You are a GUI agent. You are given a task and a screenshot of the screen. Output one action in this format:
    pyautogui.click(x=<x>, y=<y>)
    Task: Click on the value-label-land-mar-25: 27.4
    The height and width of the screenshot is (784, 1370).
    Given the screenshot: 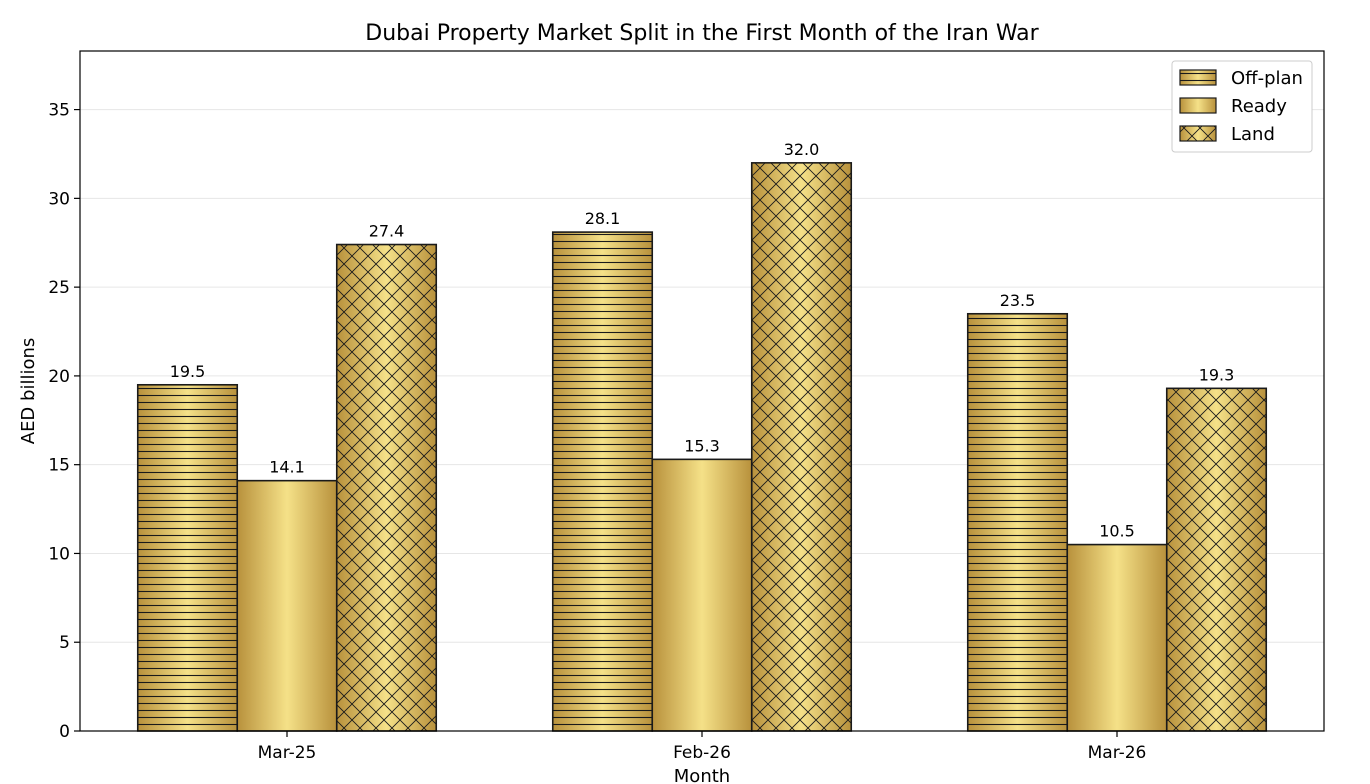 What is the action you would take?
    pyautogui.click(x=387, y=231)
    